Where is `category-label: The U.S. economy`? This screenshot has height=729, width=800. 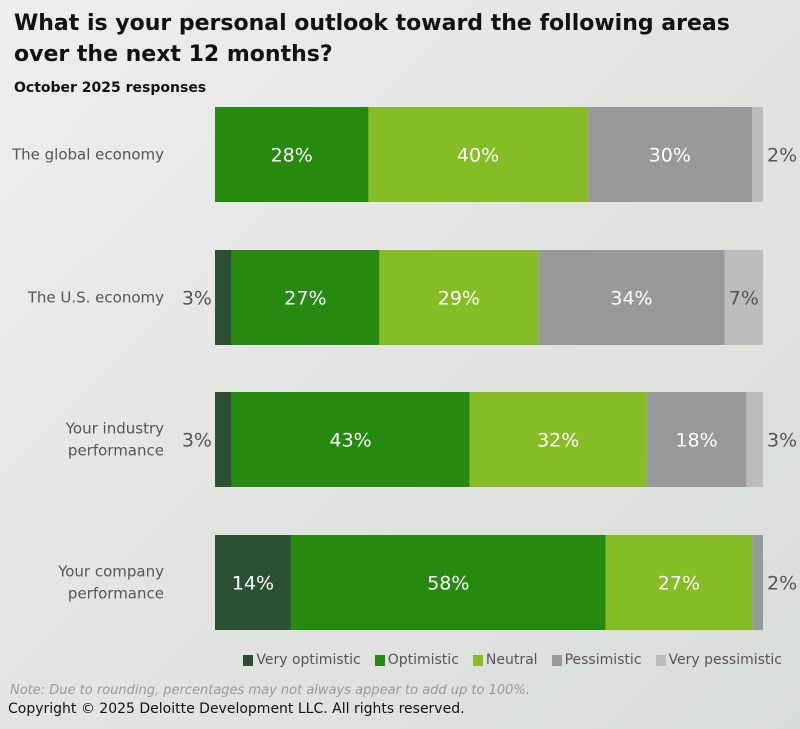 category-label: The U.S. economy is located at coordinates (95, 298).